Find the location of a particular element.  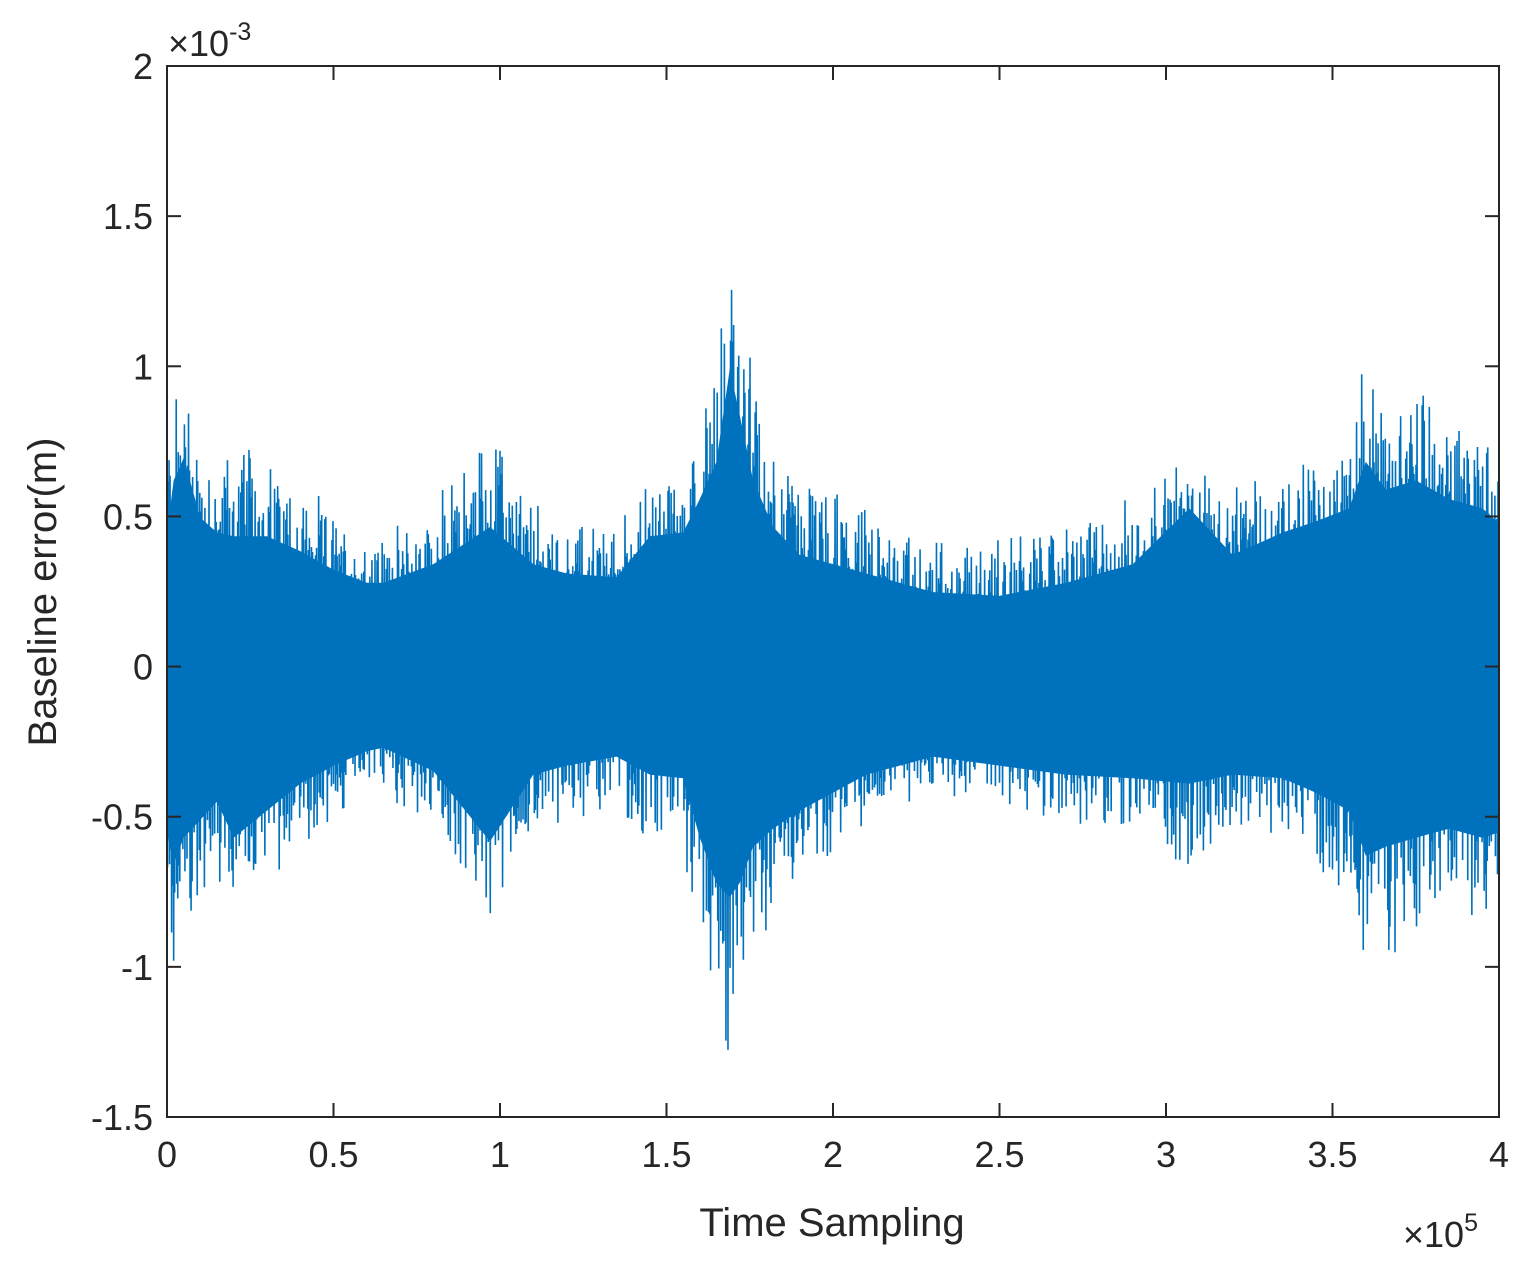

y-tick-label: 2 is located at coordinates (143, 66).